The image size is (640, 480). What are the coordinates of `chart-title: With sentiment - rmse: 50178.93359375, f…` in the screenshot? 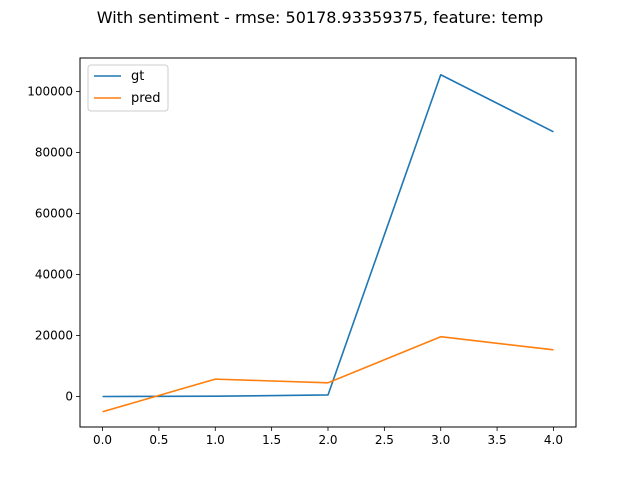 It's located at (320, 17).